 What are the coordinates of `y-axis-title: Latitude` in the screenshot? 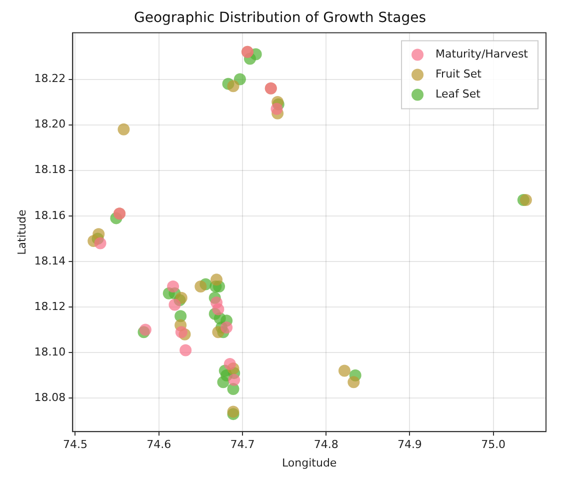 It's located at (21, 232).